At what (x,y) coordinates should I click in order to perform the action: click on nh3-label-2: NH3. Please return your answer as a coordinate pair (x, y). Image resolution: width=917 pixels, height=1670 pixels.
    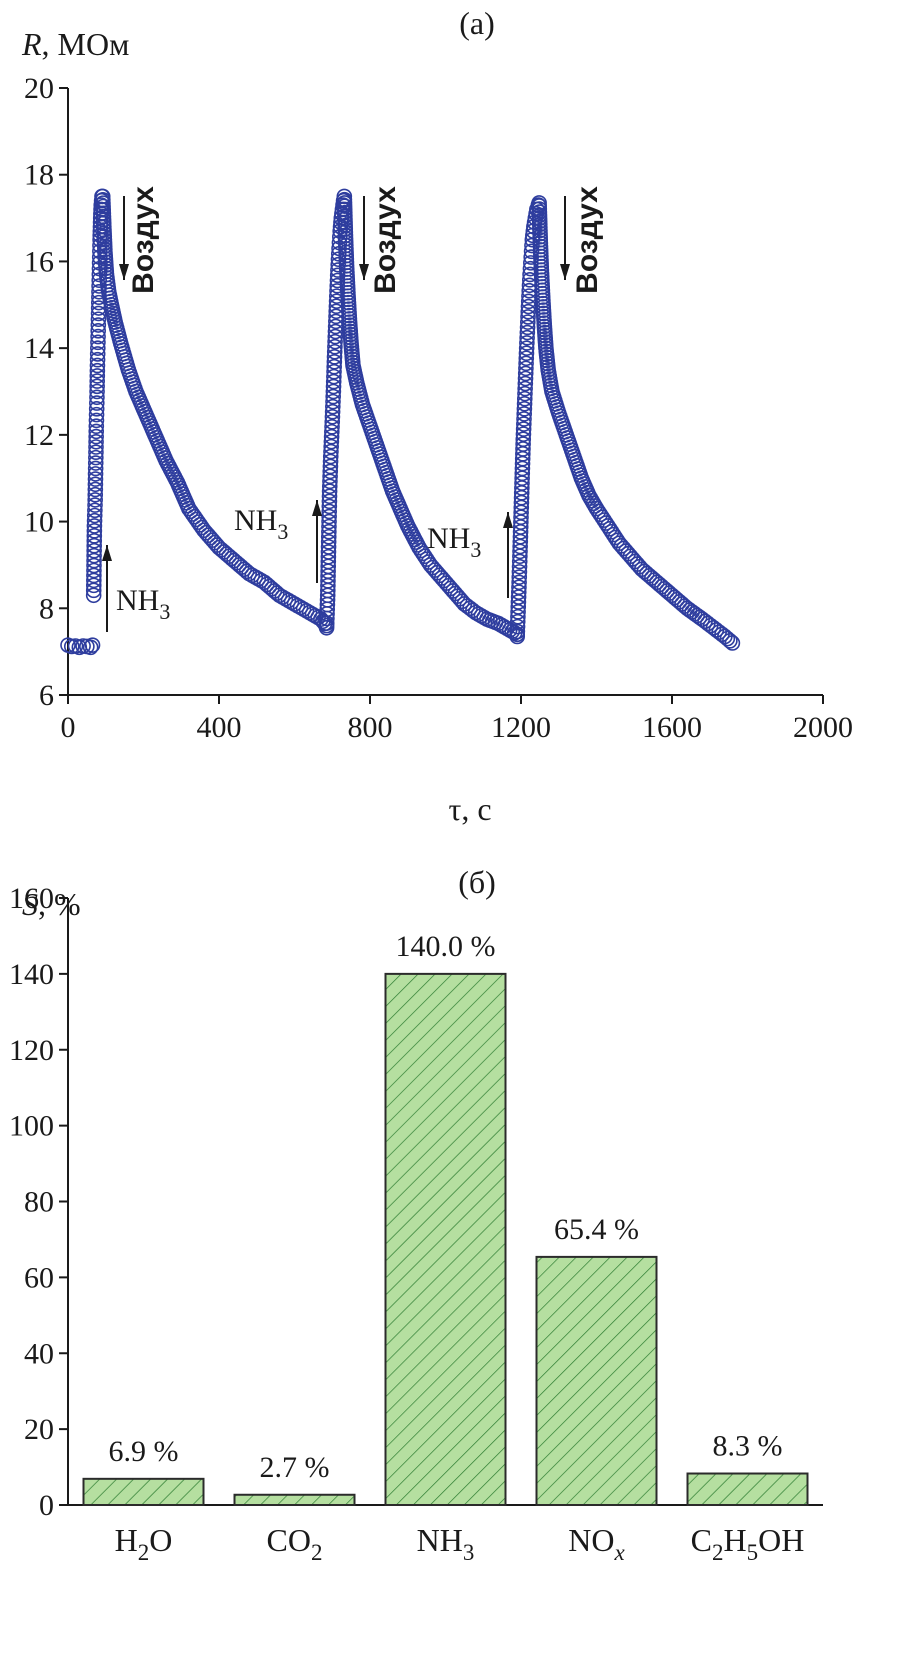
    Looking at the image, I should click on (261, 524).